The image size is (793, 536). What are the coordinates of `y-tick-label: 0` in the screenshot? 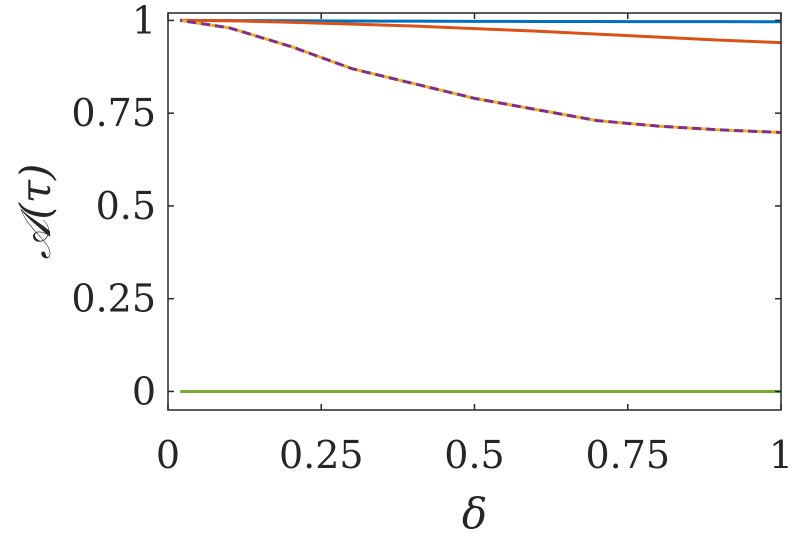 It's located at (144, 391).